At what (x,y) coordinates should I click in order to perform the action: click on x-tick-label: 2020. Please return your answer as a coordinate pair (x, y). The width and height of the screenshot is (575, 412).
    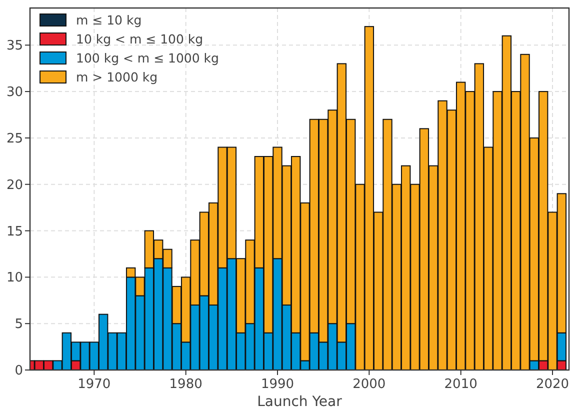
    Looking at the image, I should click on (553, 384).